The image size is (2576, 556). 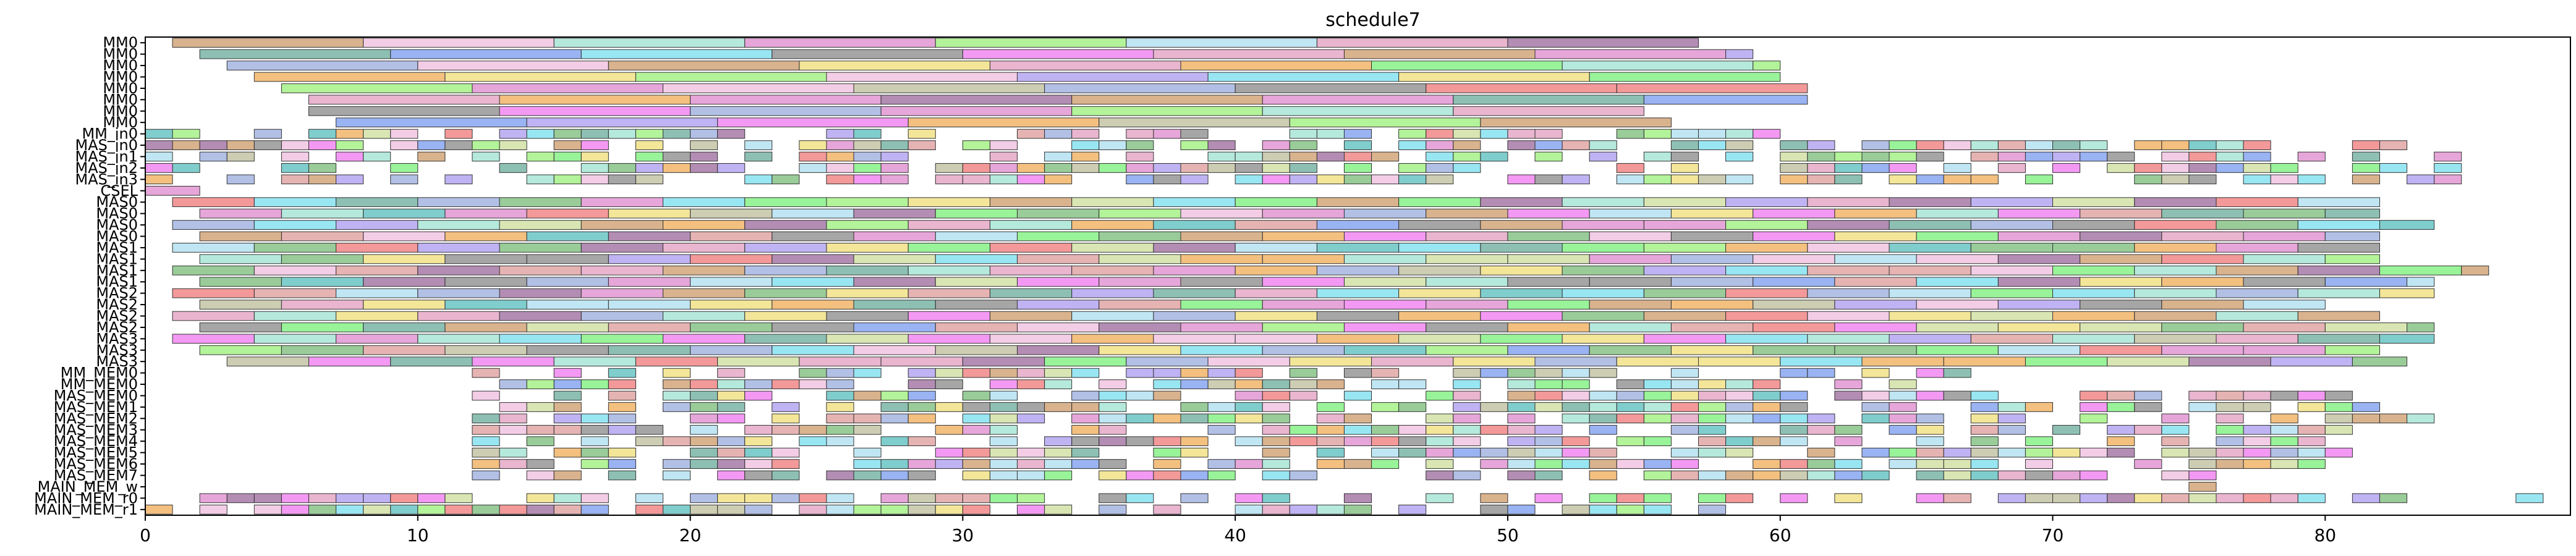 I want to click on x-tick-label: 60, so click(x=1780, y=535).